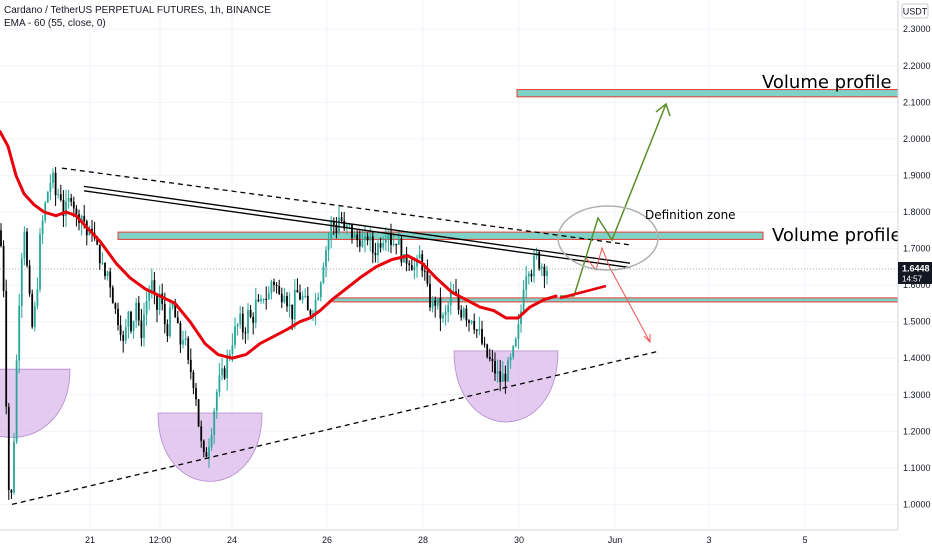  What do you see at coordinates (55, 23) in the screenshot?
I see `indicator-label: EMA - 60 (55, close, 0)` at bounding box center [55, 23].